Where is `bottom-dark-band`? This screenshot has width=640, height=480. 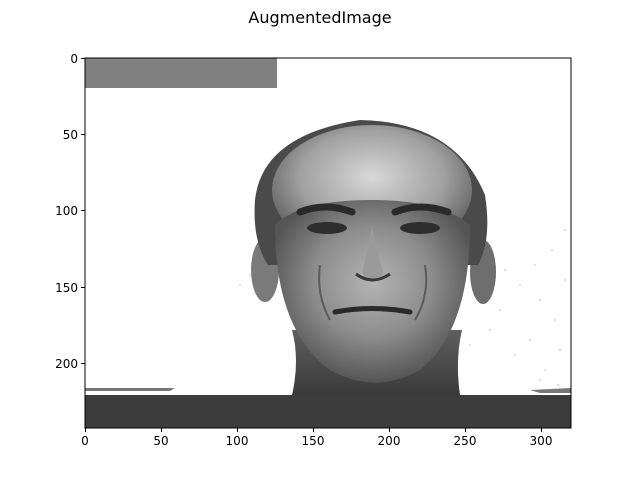
bottom-dark-band is located at coordinates (328, 411).